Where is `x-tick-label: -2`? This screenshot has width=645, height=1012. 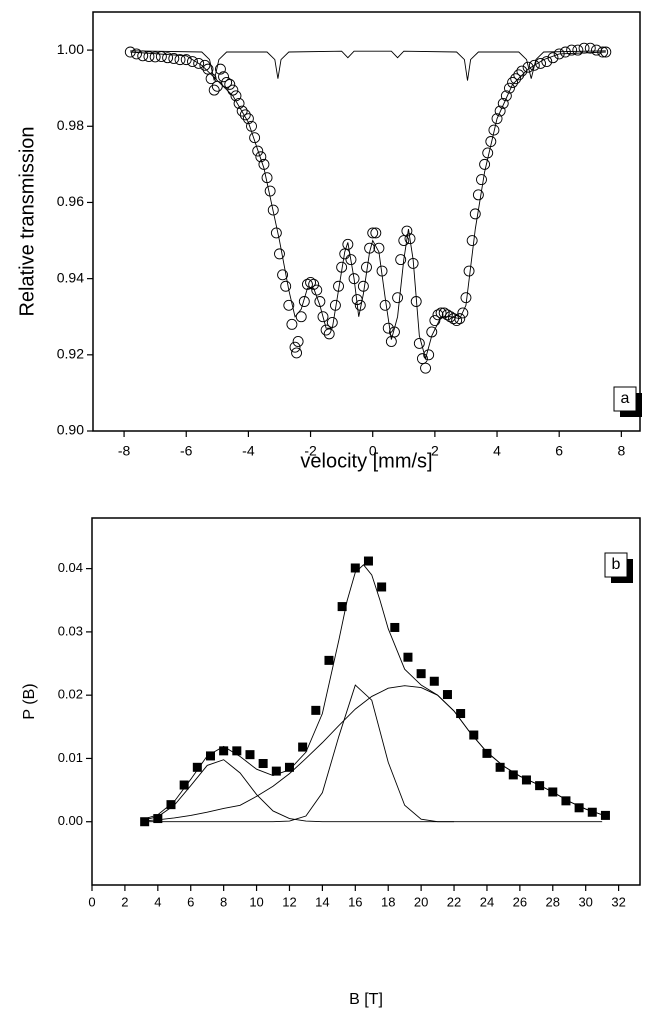 x-tick-label: -2 is located at coordinates (310, 451).